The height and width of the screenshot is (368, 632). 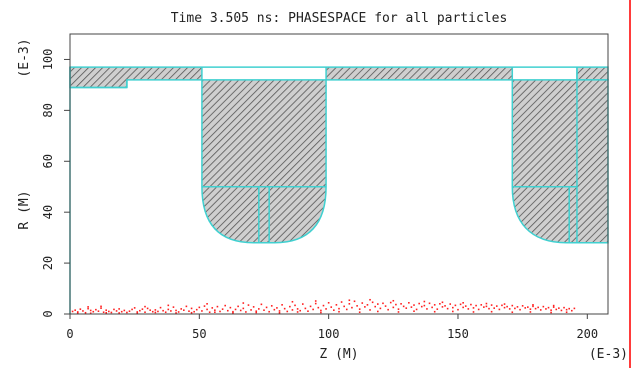 What do you see at coordinates (69, 334) in the screenshot?
I see `x-tick-label: 0` at bounding box center [69, 334].